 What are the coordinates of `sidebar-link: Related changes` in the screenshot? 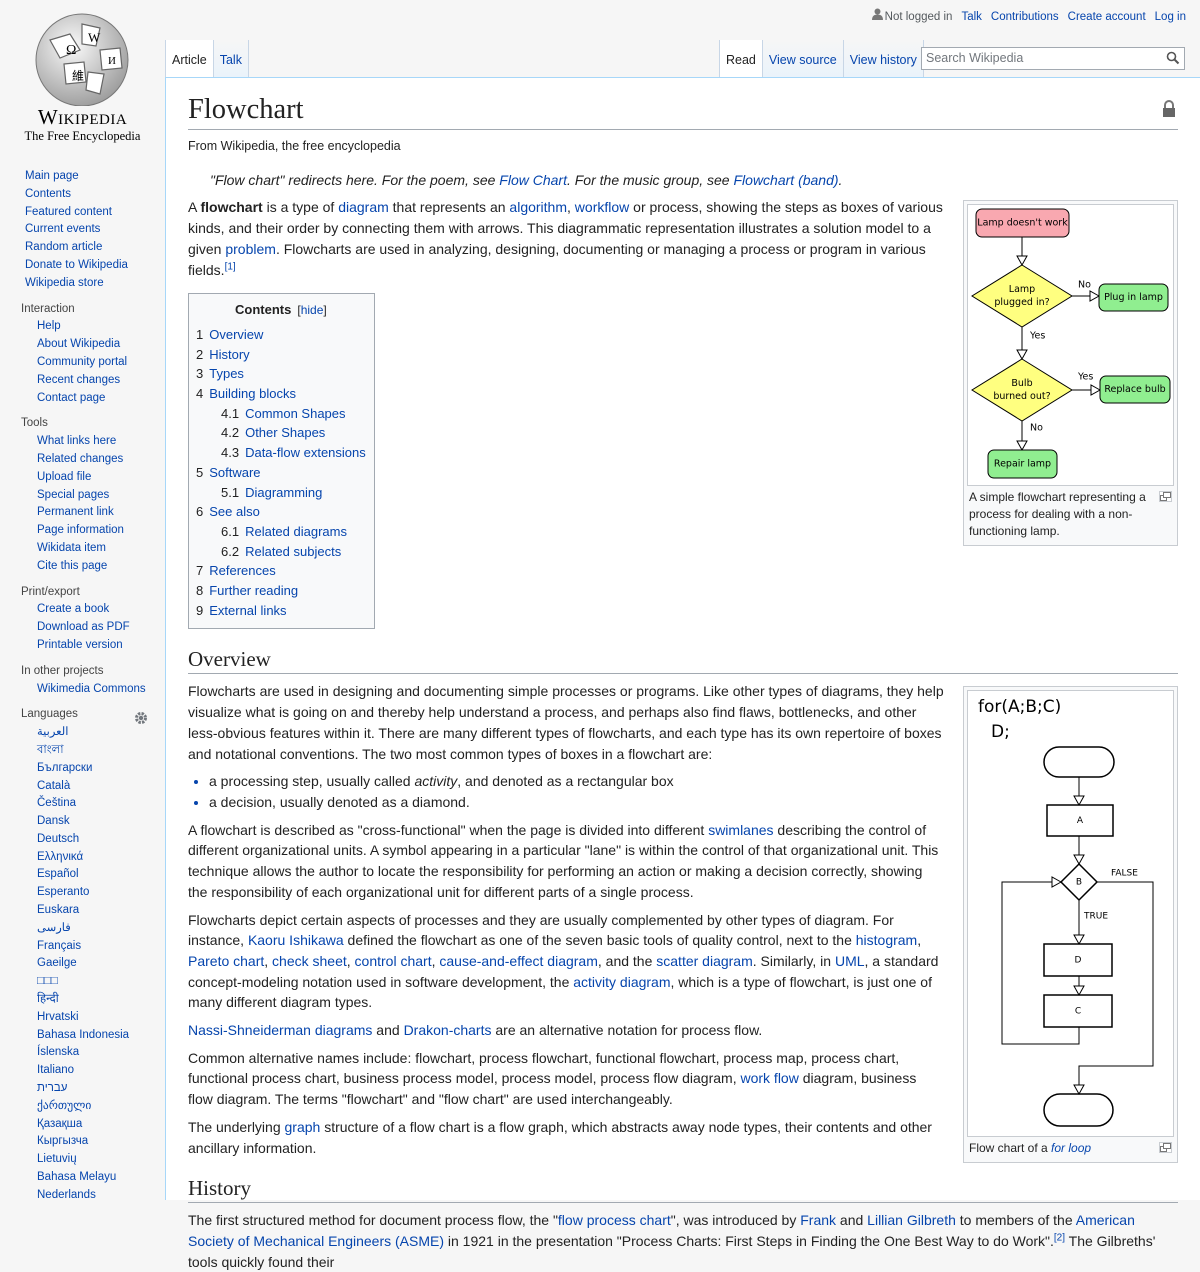 It's located at (80, 458).